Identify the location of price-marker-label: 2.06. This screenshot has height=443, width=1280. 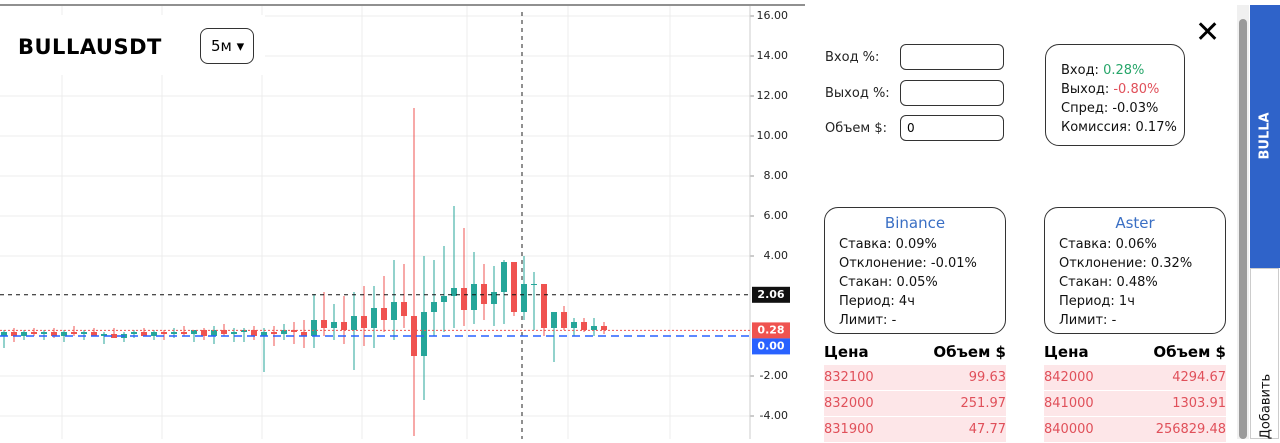
(770, 294).